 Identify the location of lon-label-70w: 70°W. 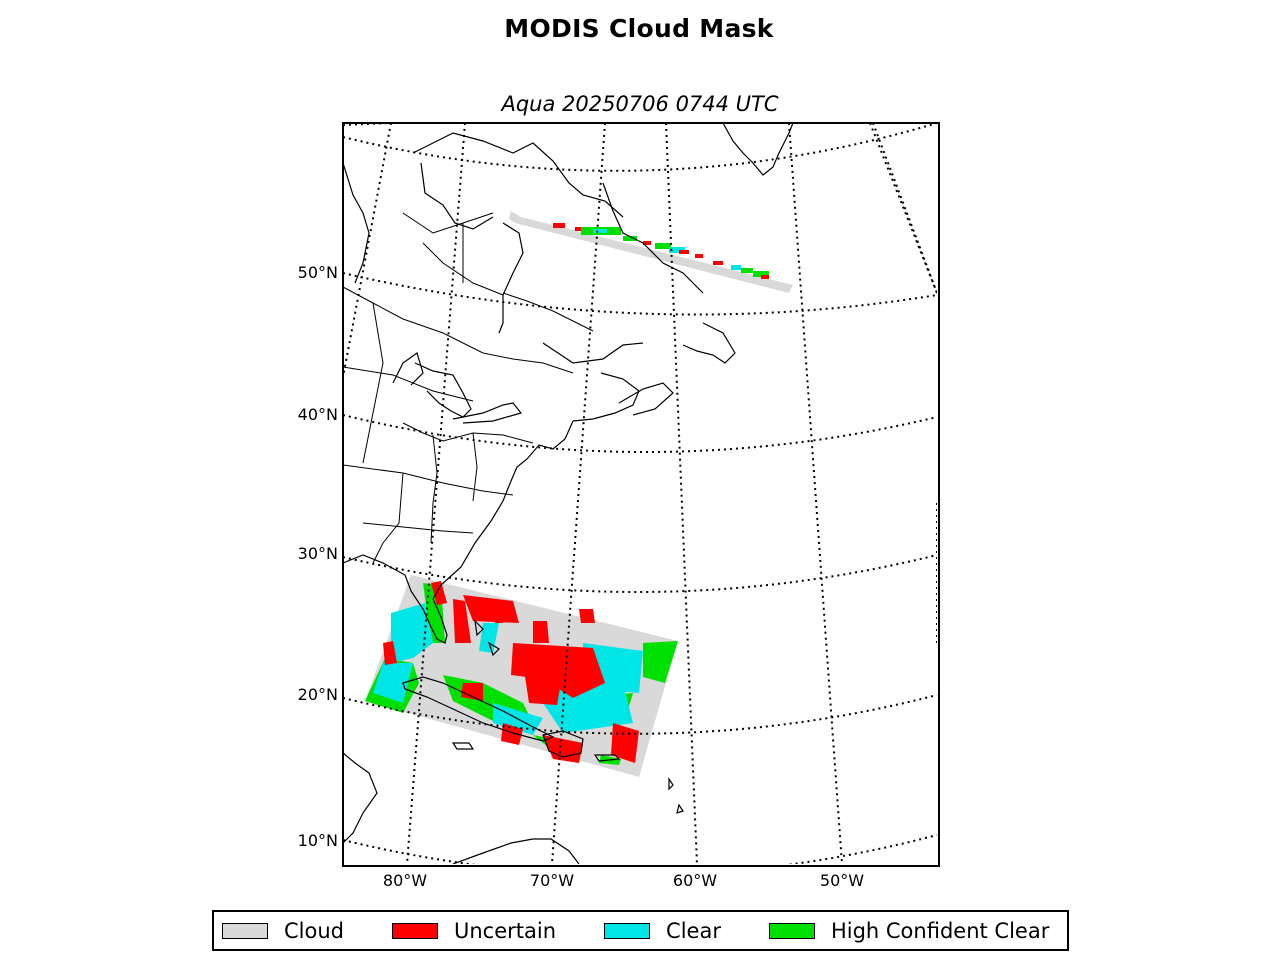
(552, 880).